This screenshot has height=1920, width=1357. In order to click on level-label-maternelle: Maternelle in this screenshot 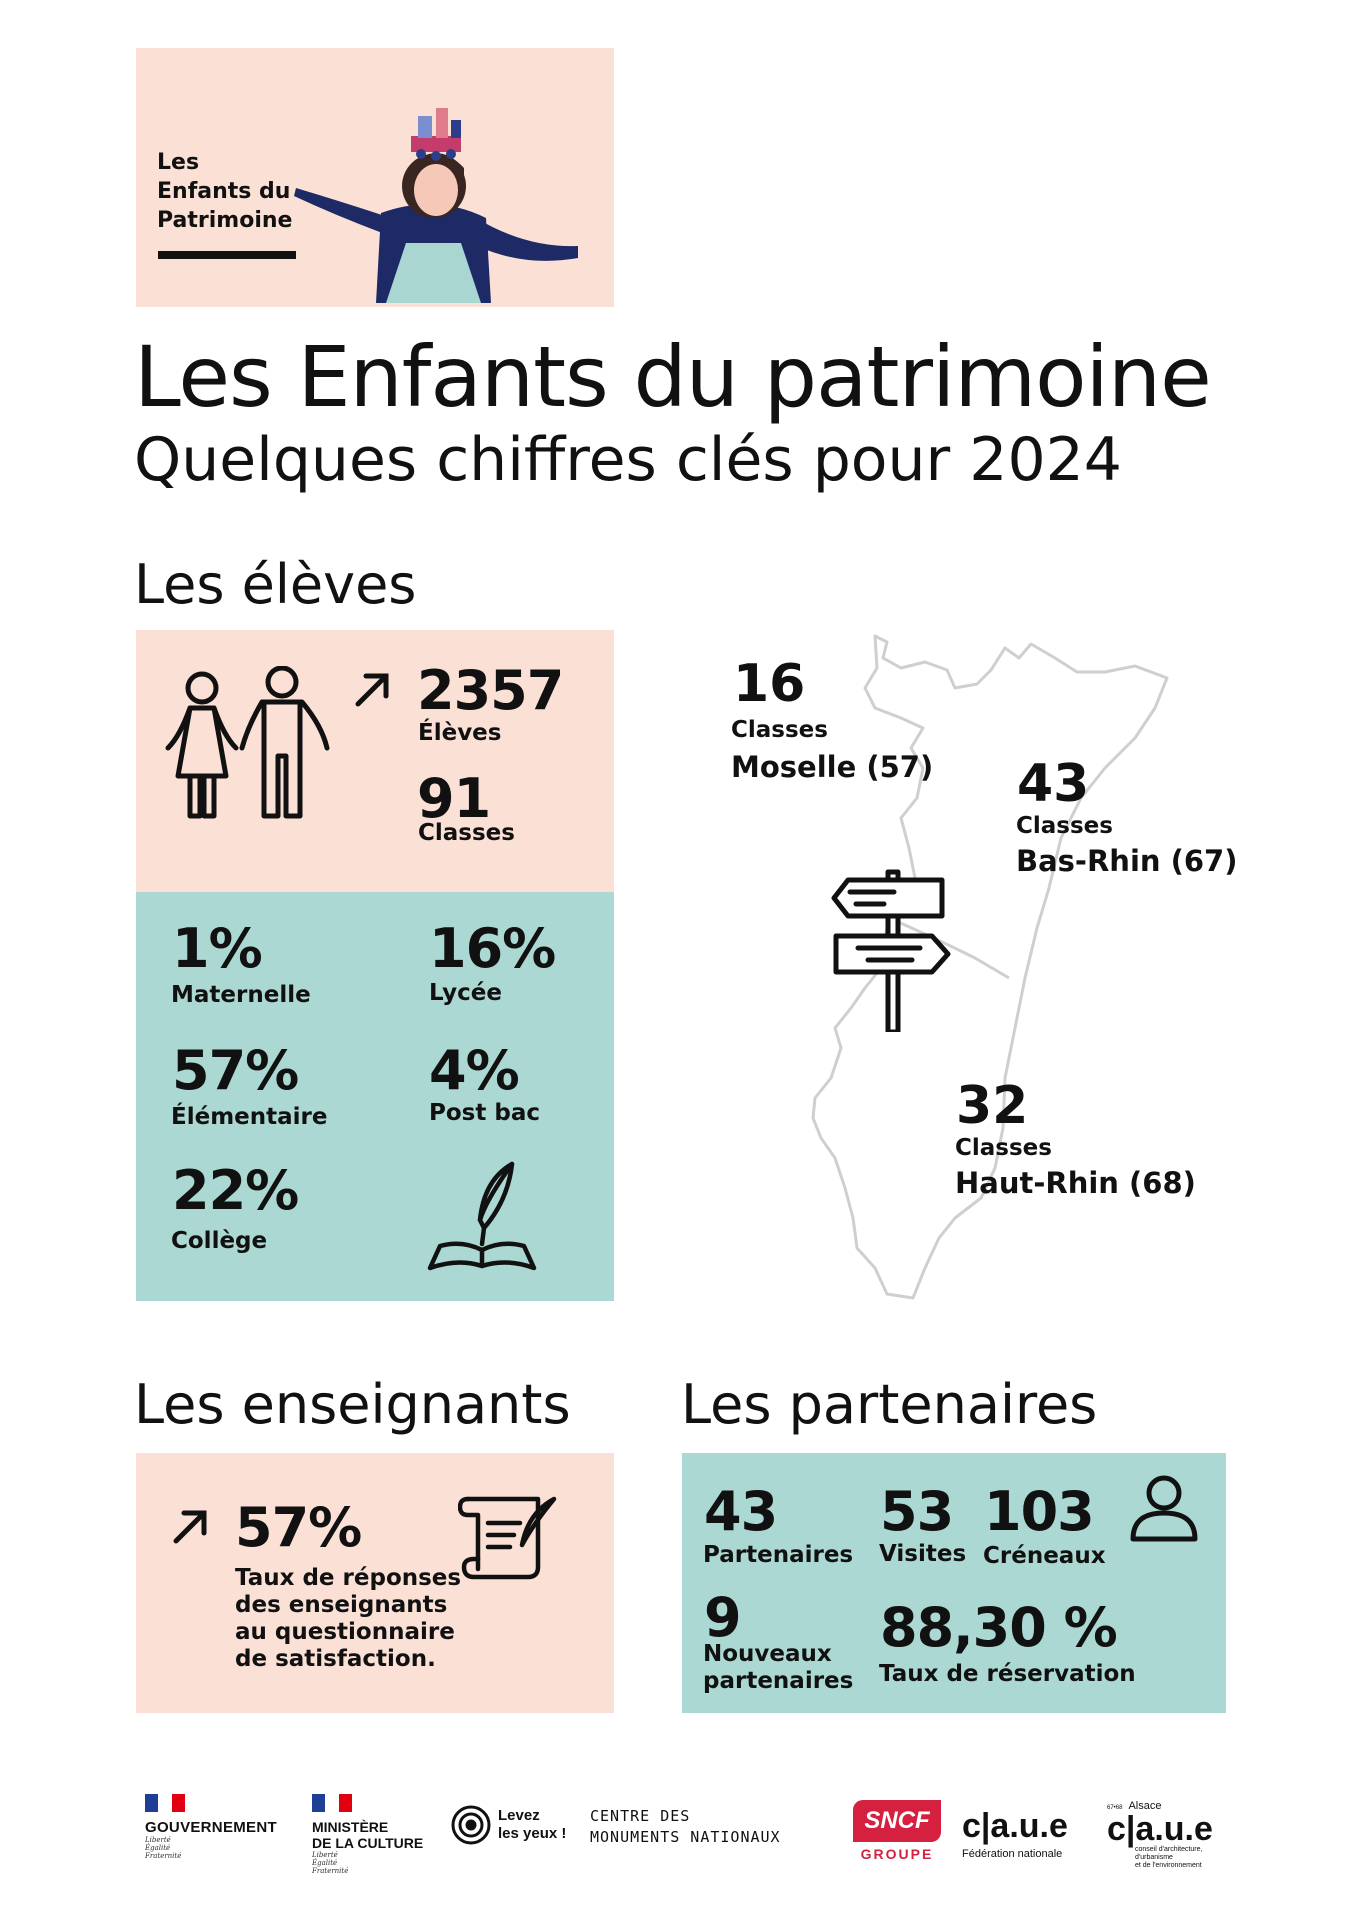, I will do `click(241, 995)`.